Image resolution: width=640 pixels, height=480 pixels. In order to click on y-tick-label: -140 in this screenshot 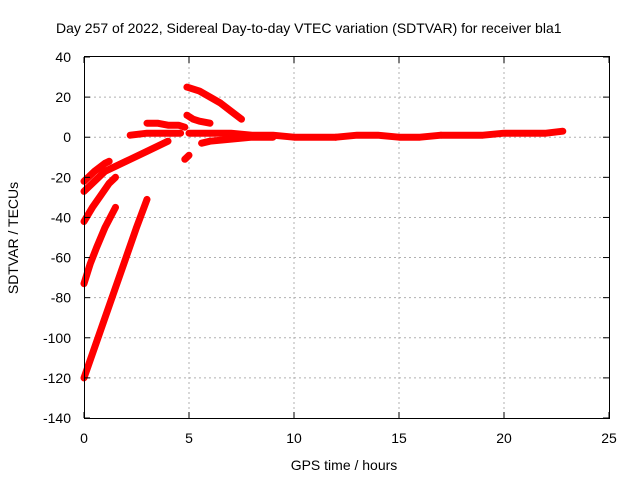, I will do `click(57, 418)`.